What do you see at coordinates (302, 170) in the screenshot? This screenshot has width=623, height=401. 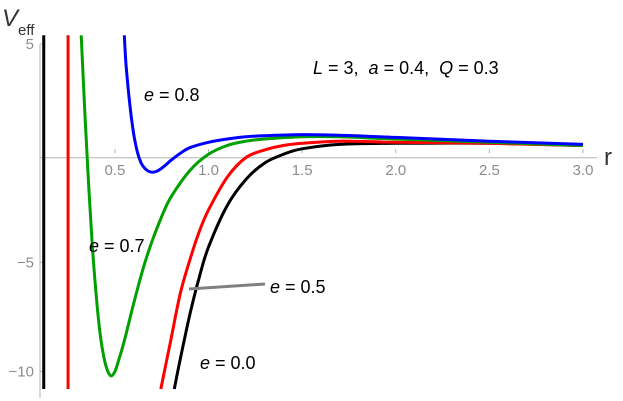 I see `x-tick-label: 1.5` at bounding box center [302, 170].